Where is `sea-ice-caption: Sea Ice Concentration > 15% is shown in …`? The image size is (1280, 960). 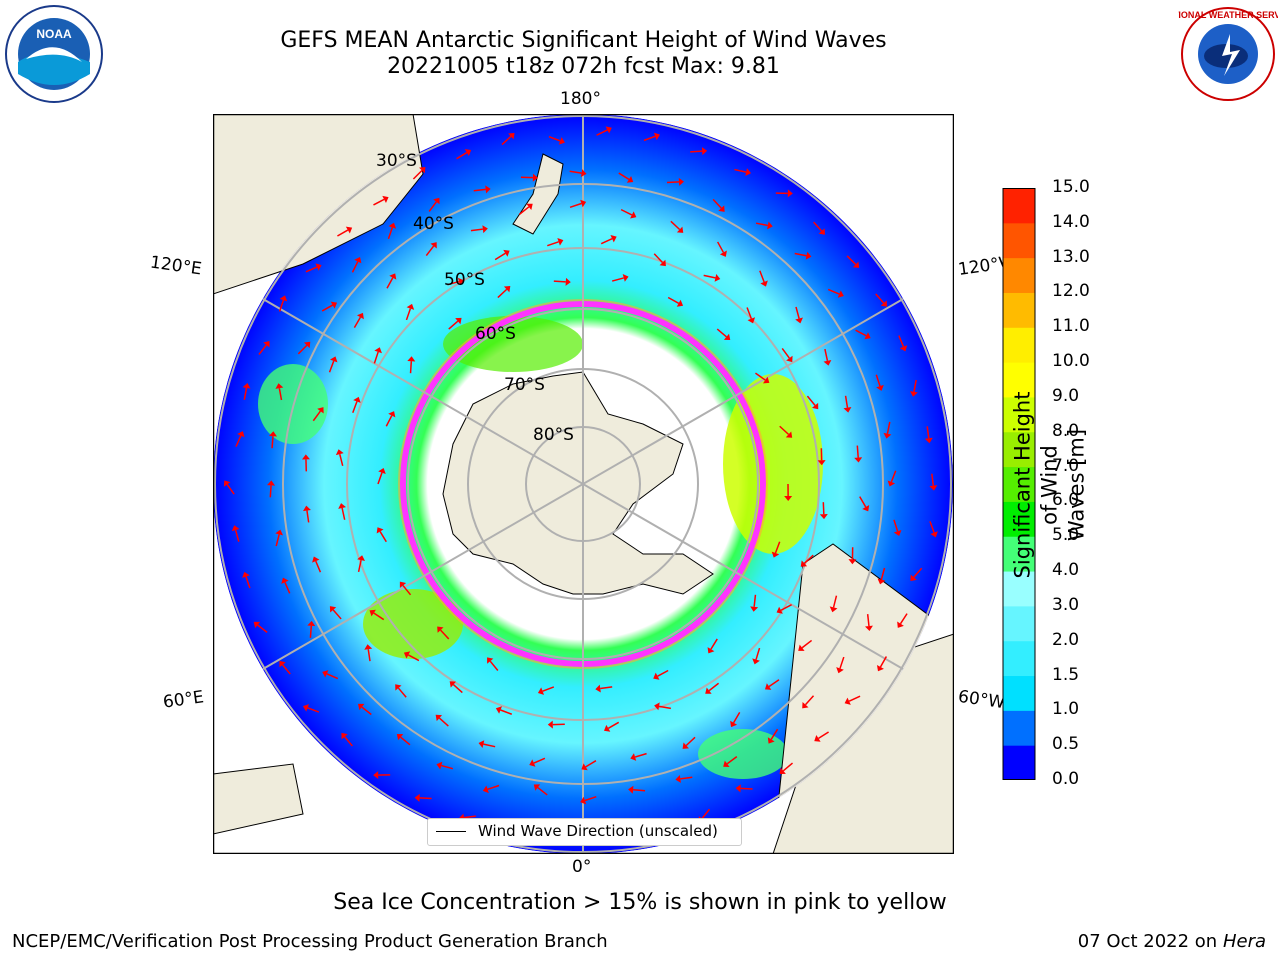 sea-ice-caption: Sea Ice Concentration > 15% is shown in … is located at coordinates (640, 902).